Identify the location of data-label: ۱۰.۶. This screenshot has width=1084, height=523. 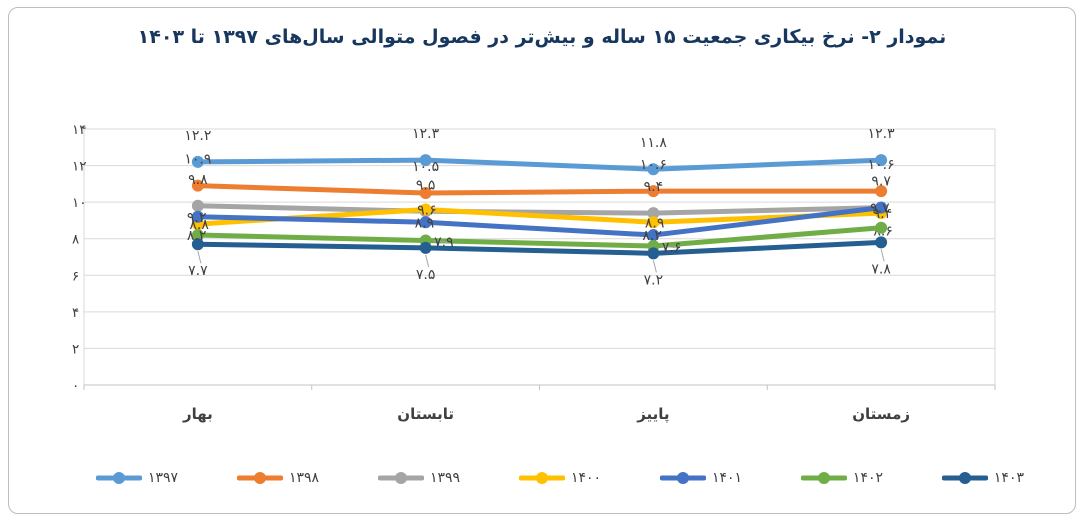
(881, 165).